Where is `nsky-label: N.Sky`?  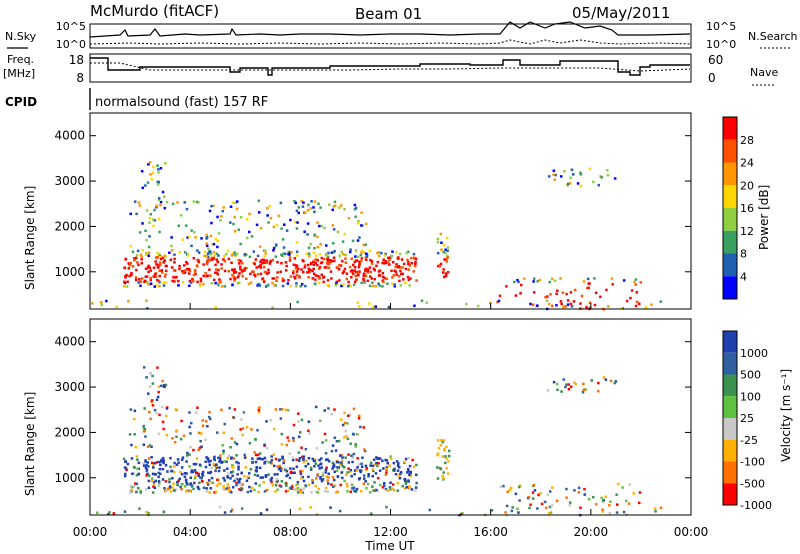 nsky-label: N.Sky is located at coordinates (21, 36).